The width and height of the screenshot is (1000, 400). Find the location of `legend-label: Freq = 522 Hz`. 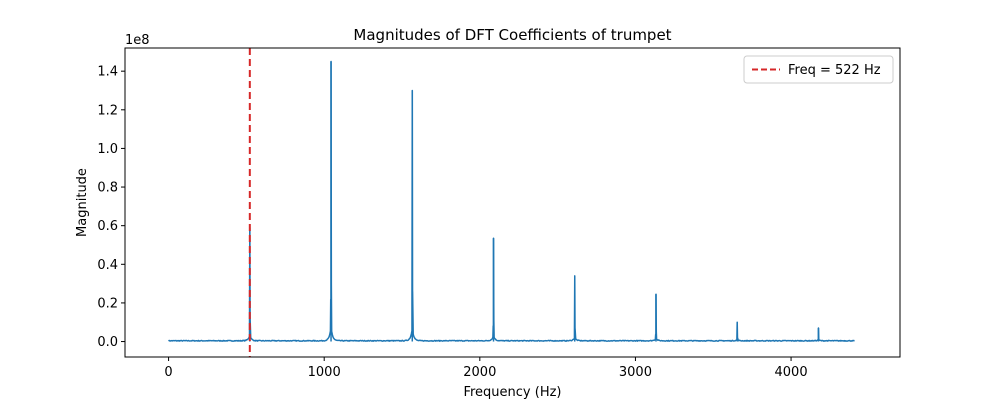

legend-label: Freq = 522 Hz is located at coordinates (834, 70).